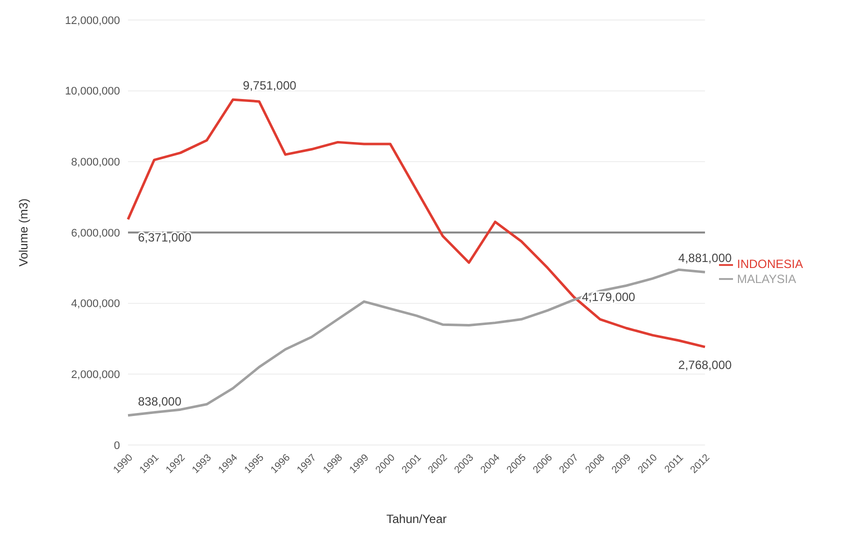  What do you see at coordinates (92, 20) in the screenshot?
I see `y-tick-label: 12,000,000` at bounding box center [92, 20].